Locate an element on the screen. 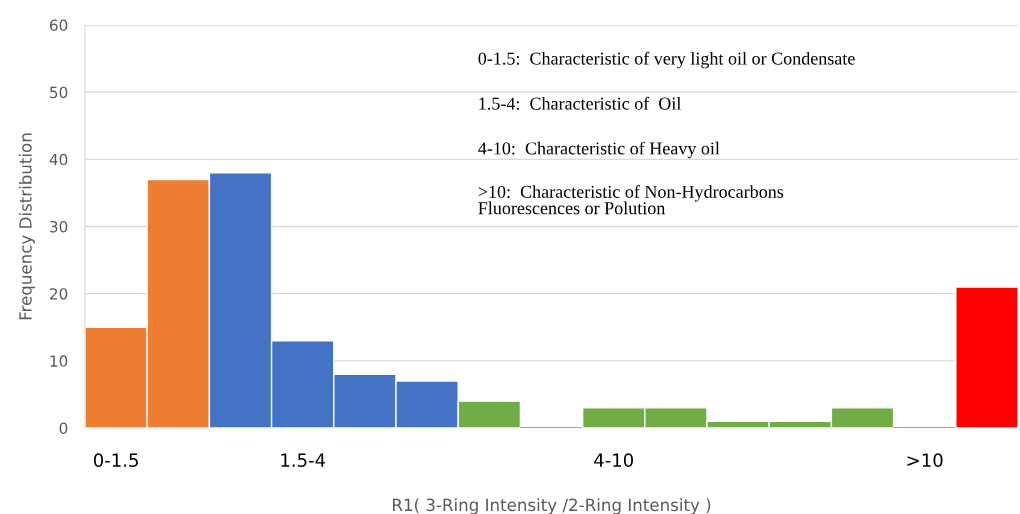 Image resolution: width=1020 pixels, height=514 pixels. annotation: 4-10: Characteristic of Heavy oil is located at coordinates (599, 150).